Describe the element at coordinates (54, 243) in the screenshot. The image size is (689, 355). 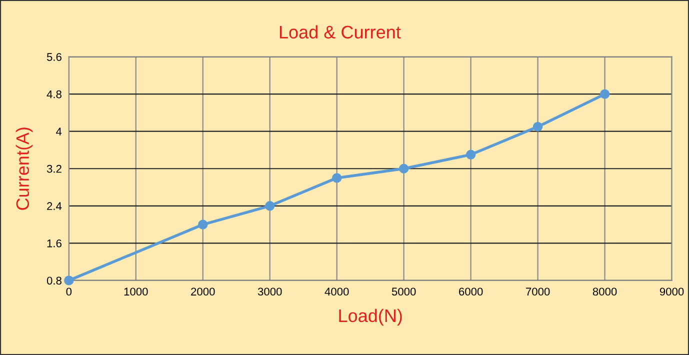
I see `y-tick-label: 1.6` at that location.